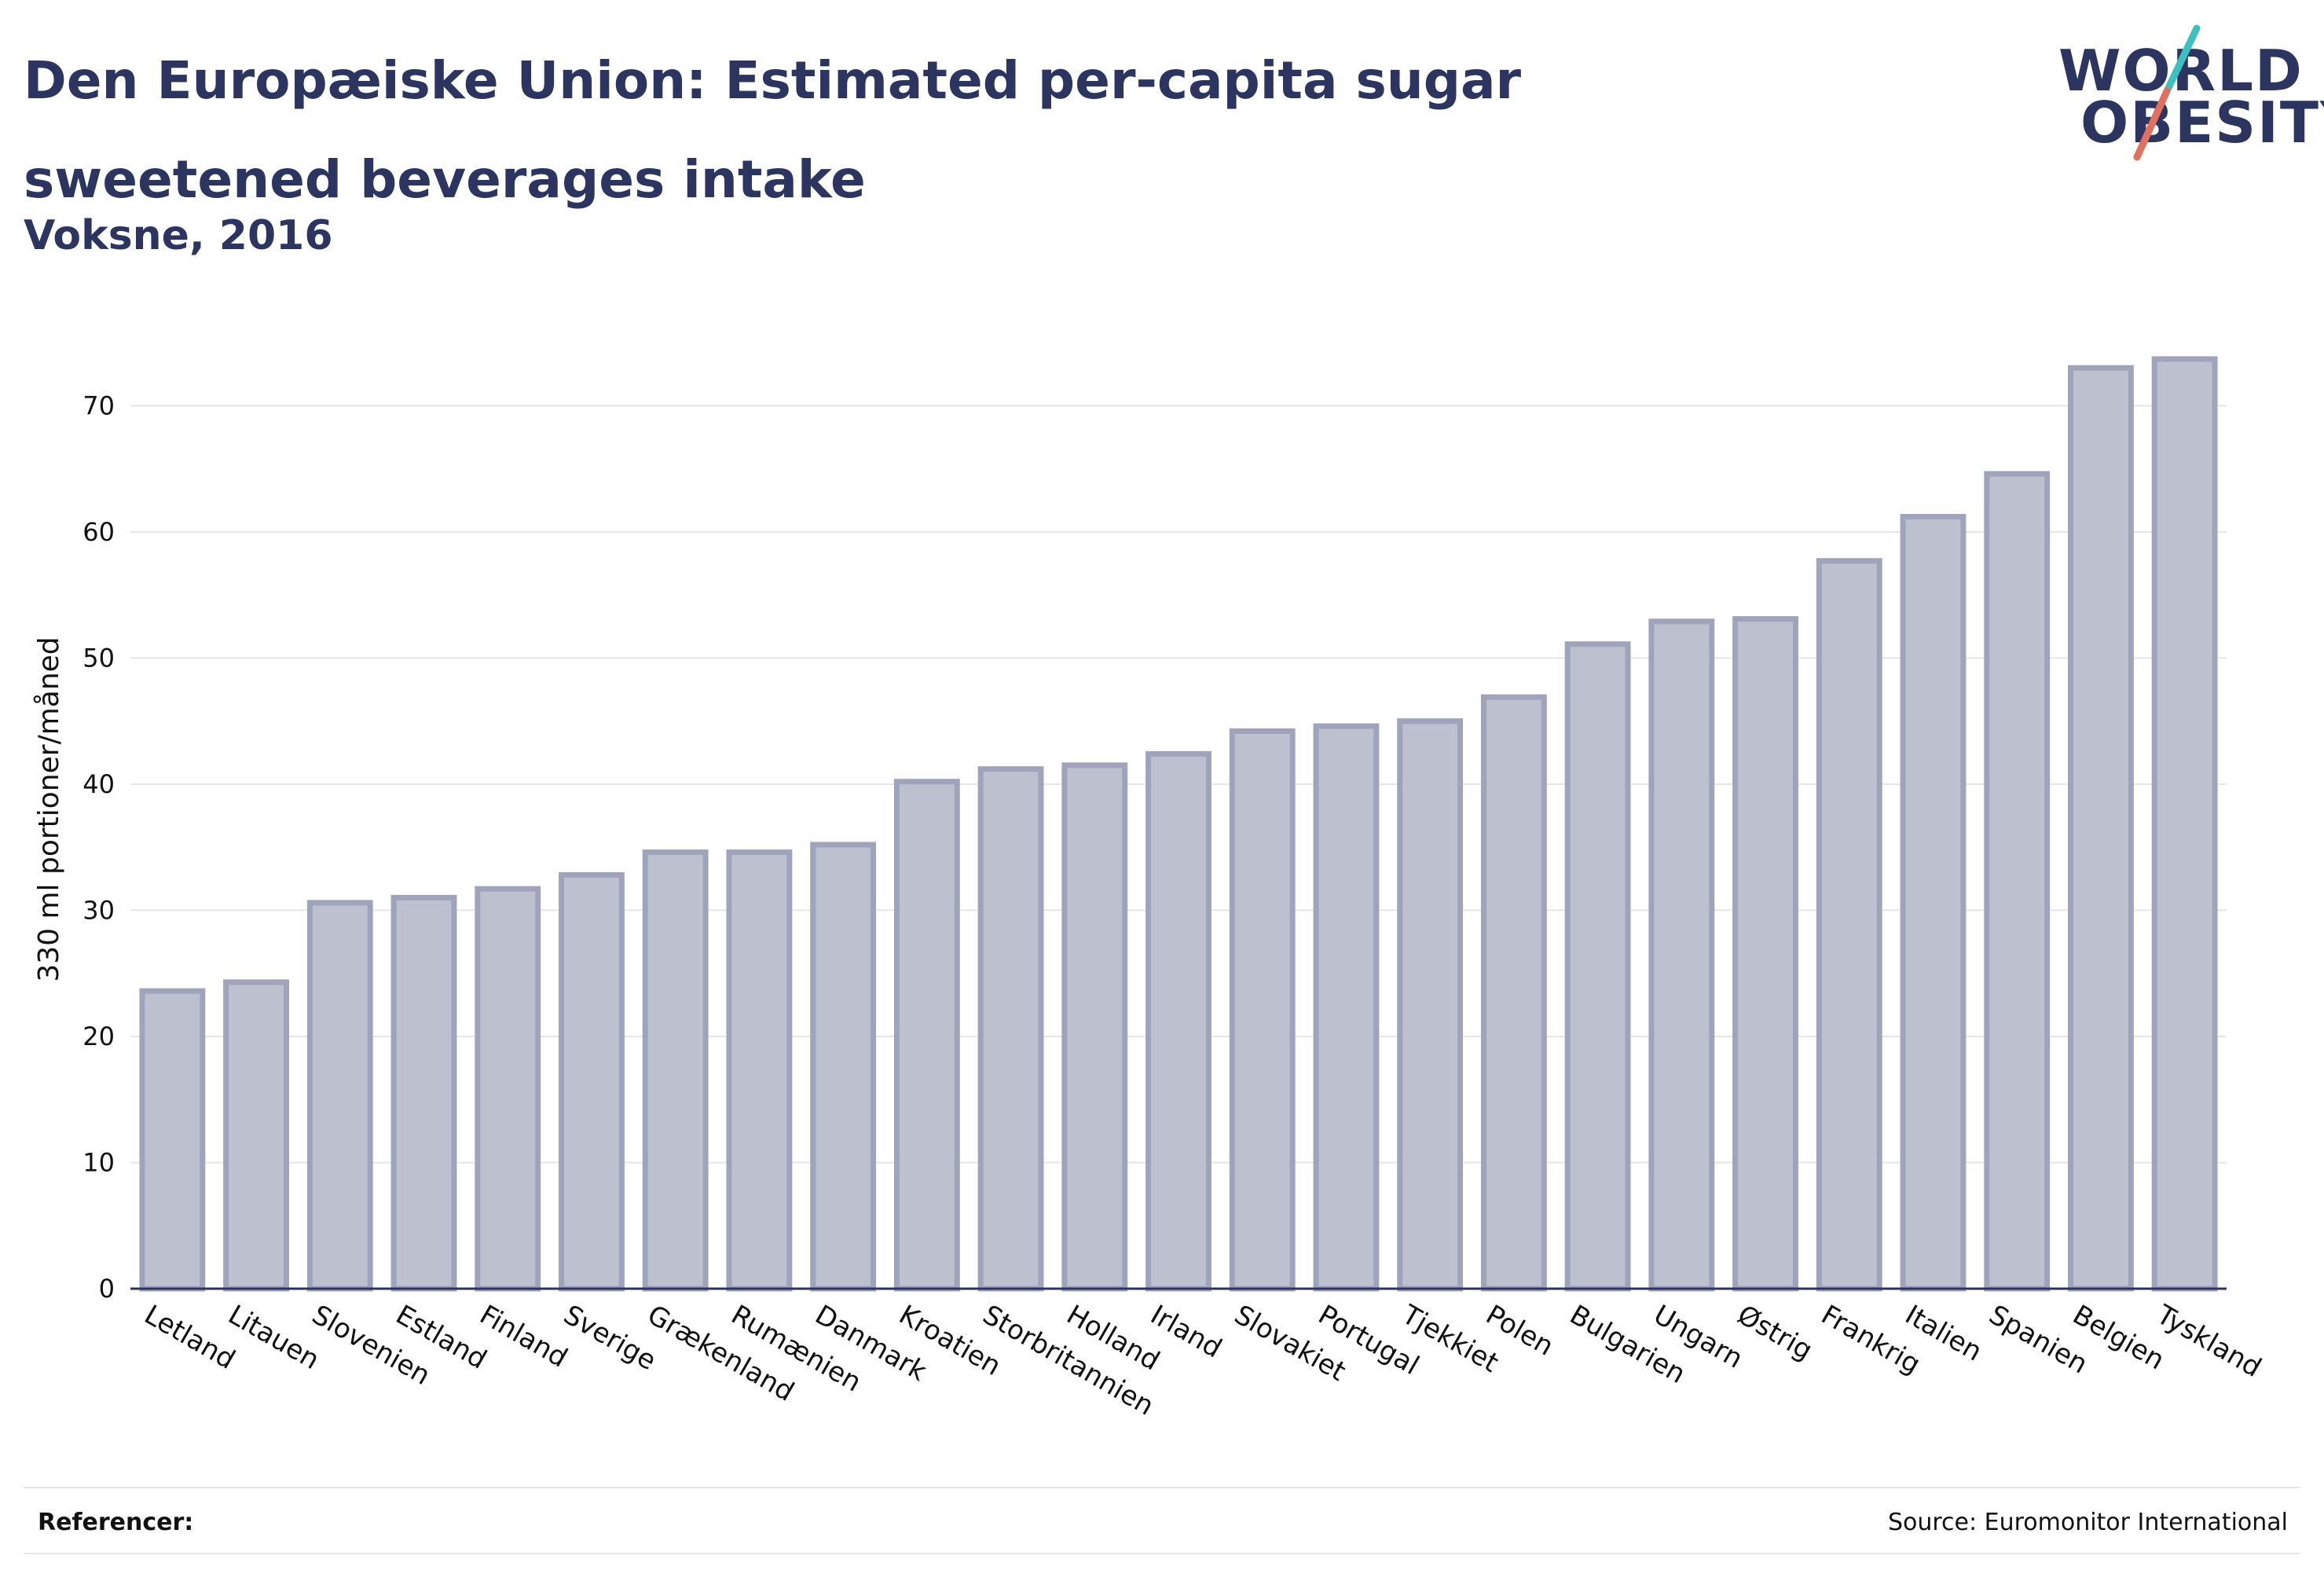 Image resolution: width=2324 pixels, height=1592 pixels. What do you see at coordinates (98, 405) in the screenshot?
I see `y-tick-label: 70` at bounding box center [98, 405].